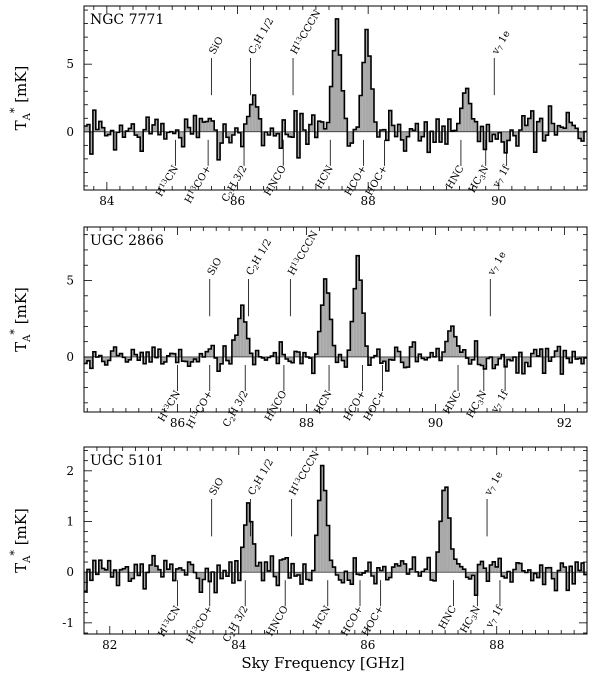 Image resolution: width=600 pixels, height=676 pixels. I want to click on y-tick-label: 2, so click(70, 471).